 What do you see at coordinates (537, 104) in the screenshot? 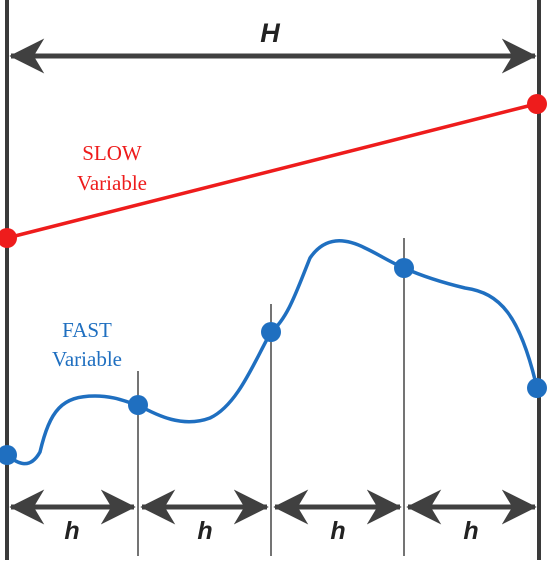
I see `slow-end-node-icon` at bounding box center [537, 104].